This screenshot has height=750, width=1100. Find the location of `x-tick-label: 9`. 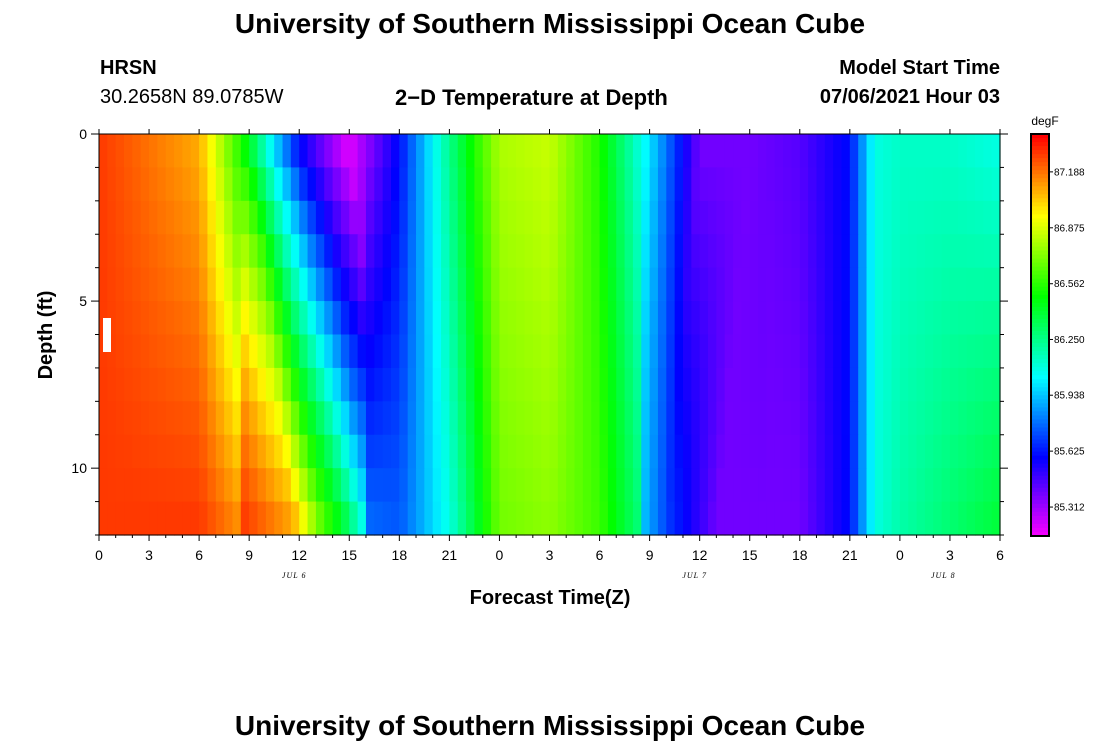

x-tick-label: 9 is located at coordinates (650, 555).